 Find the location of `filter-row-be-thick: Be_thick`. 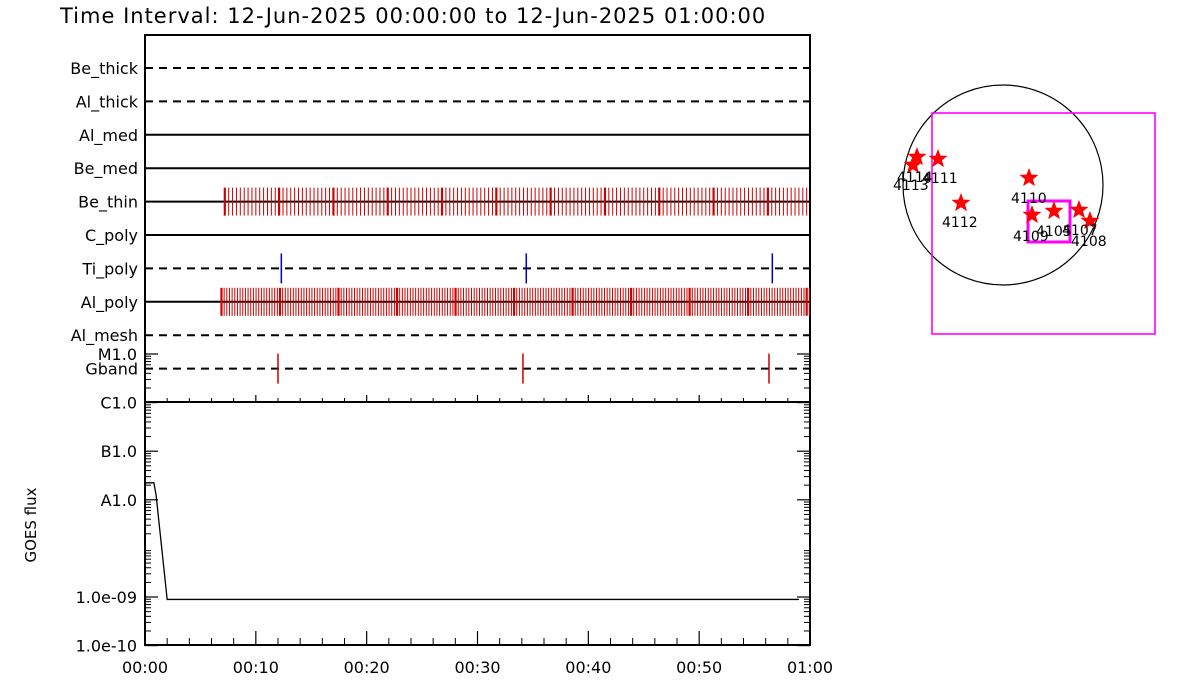

filter-row-be-thick: Be_thick is located at coordinates (440, 69).